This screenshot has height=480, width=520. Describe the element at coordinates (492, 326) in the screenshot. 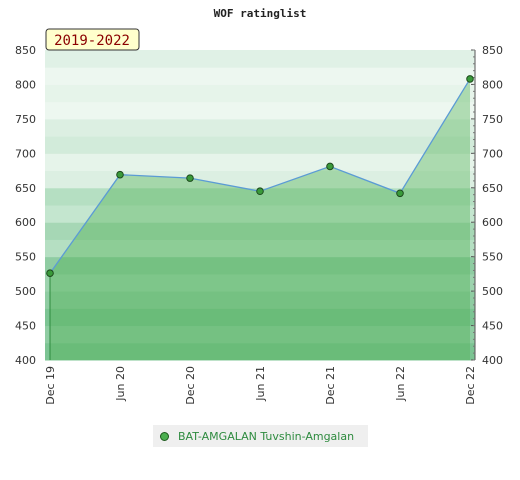

I see `y-tick-label-right: 450` at that location.